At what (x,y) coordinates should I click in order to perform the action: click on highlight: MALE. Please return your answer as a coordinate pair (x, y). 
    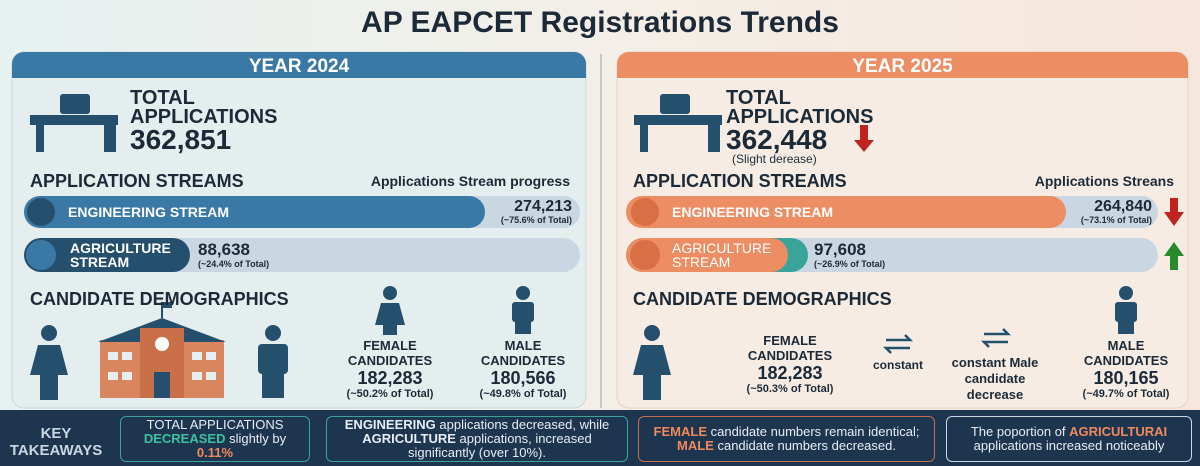
    Looking at the image, I should click on (695, 445).